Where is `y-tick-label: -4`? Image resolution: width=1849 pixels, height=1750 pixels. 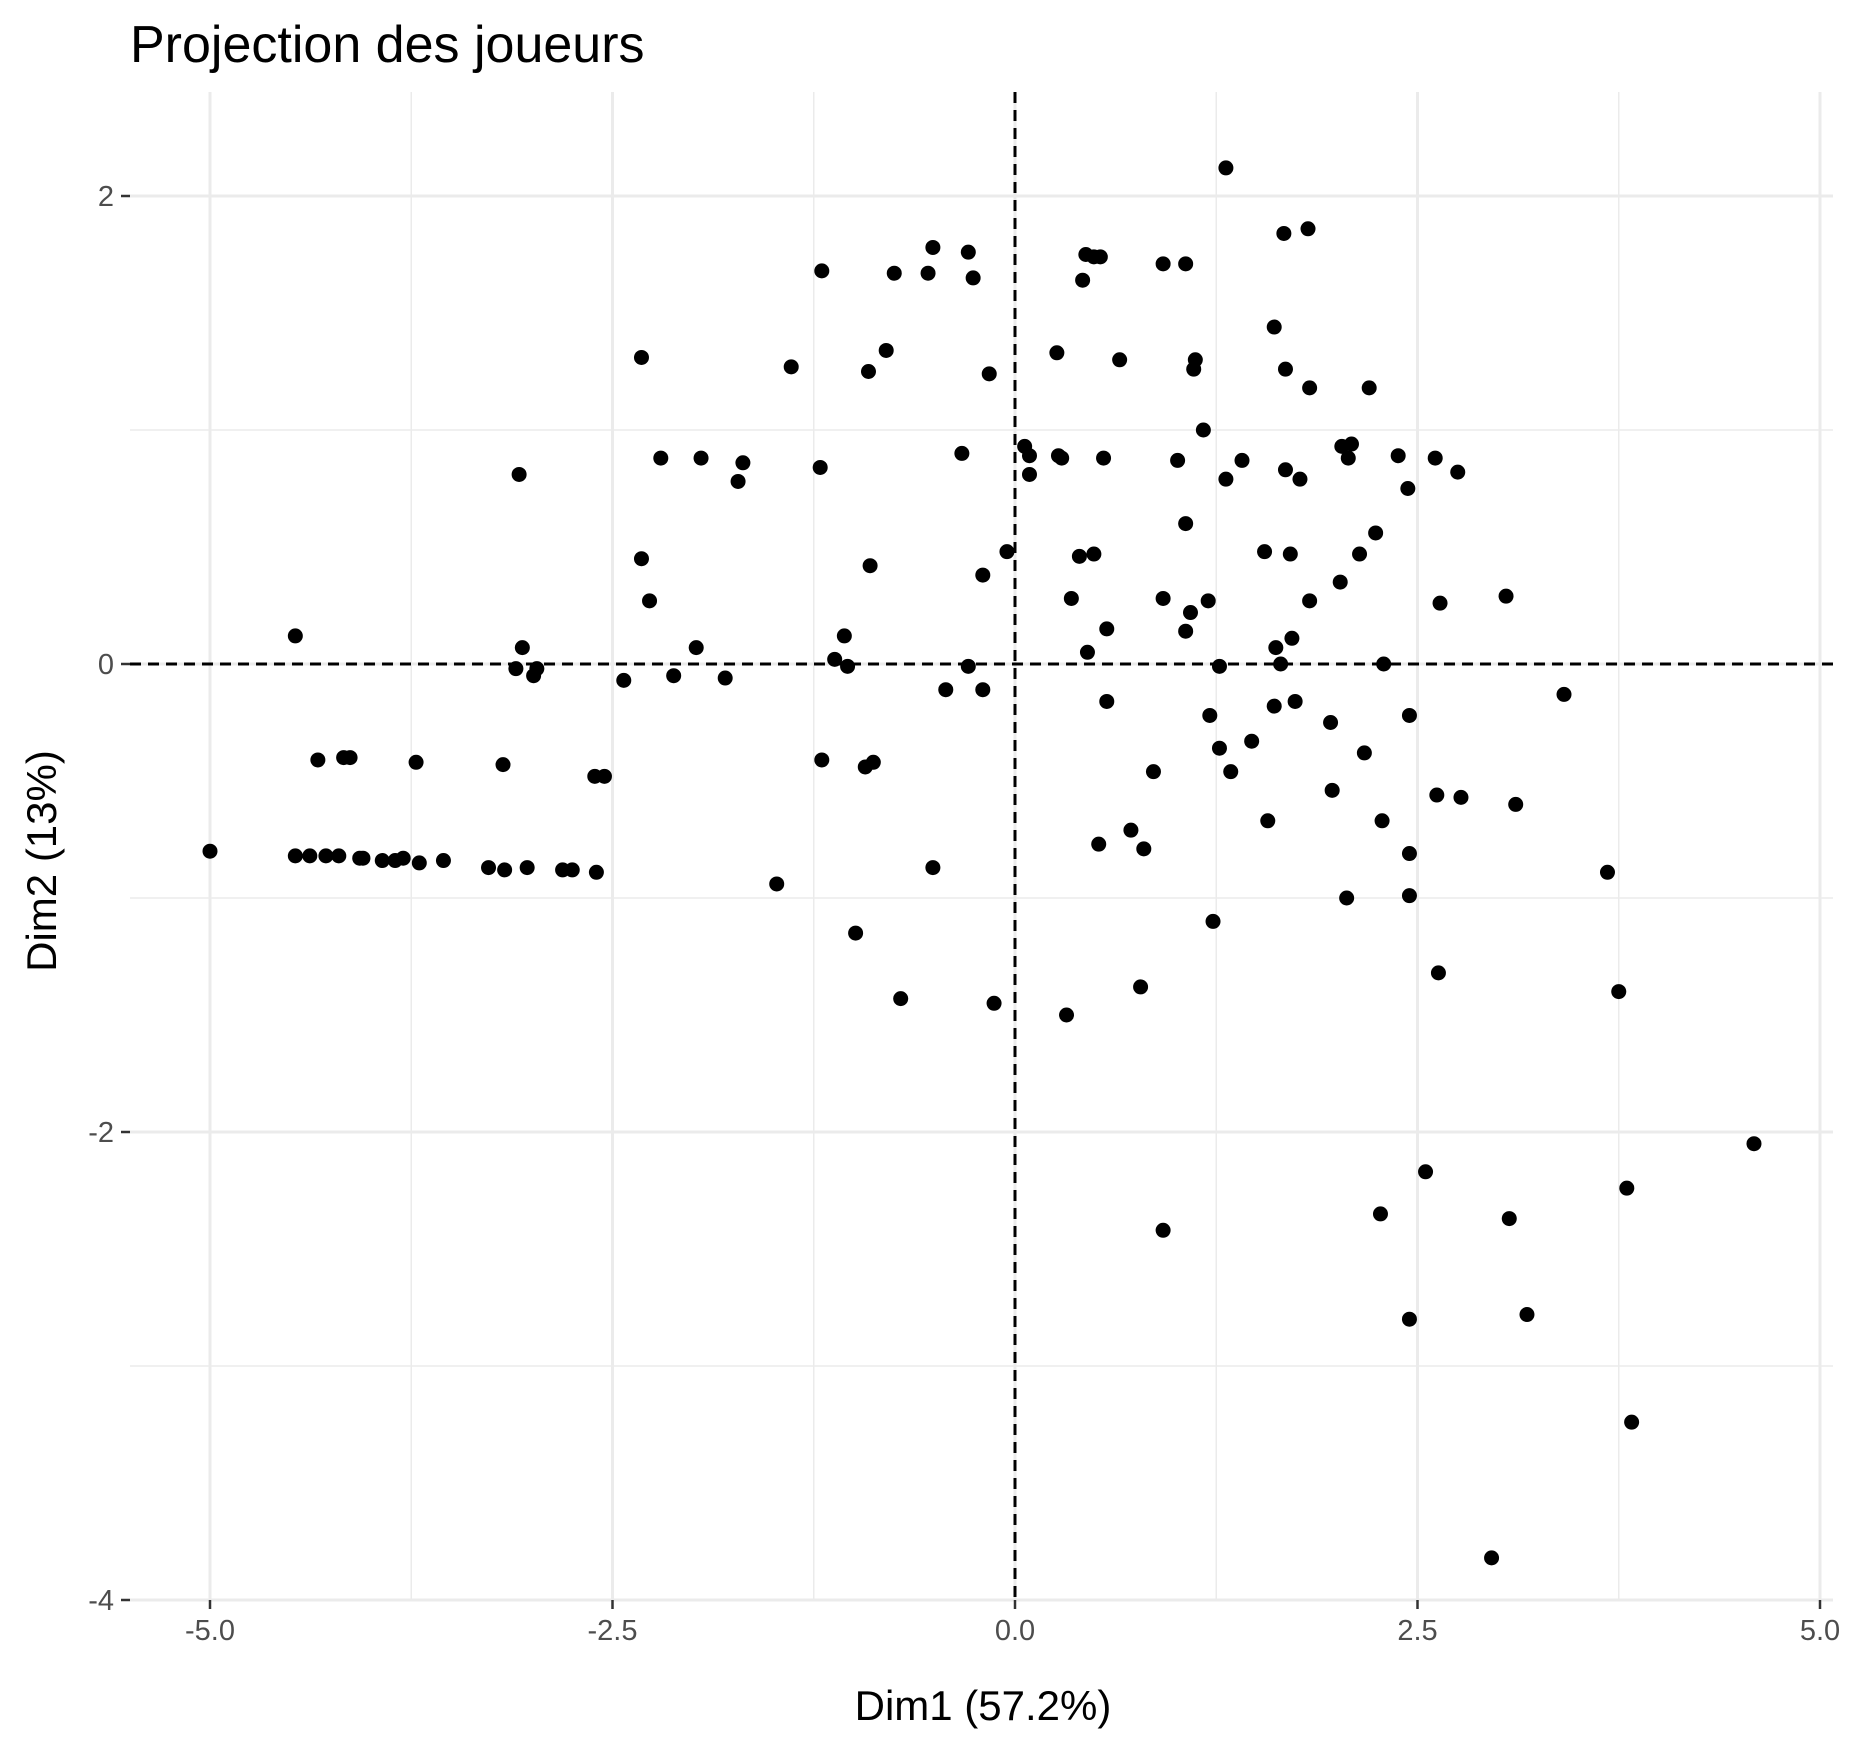 y-tick-label: -4 is located at coordinates (101, 1601).